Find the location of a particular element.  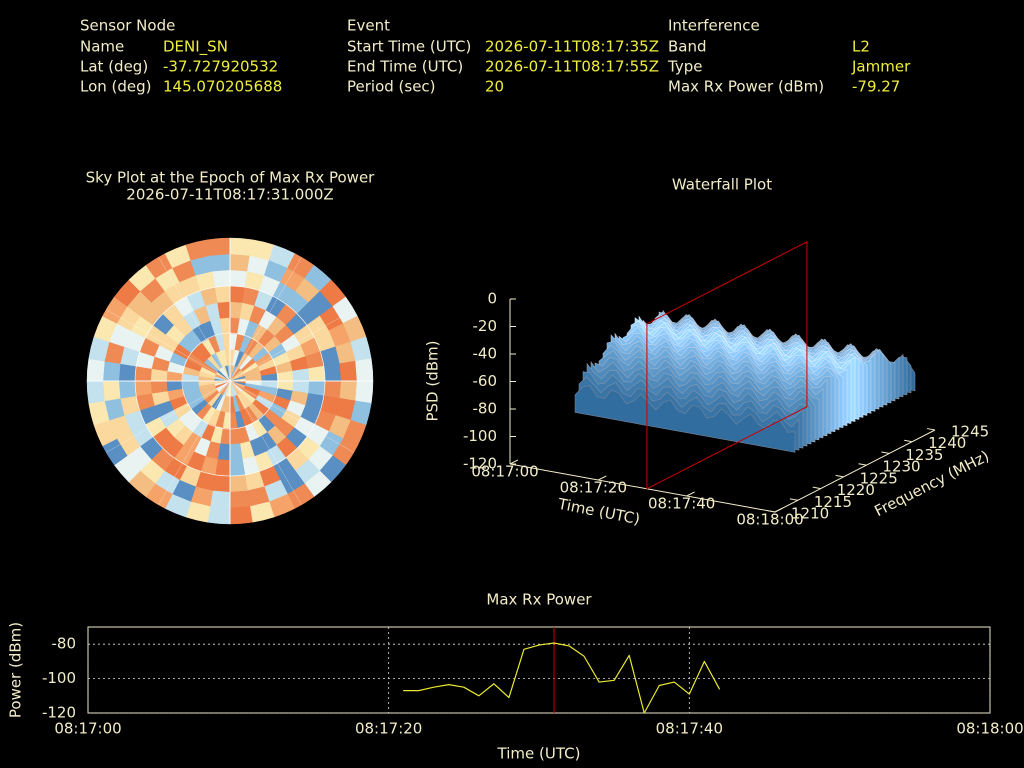

z-tick-label: 0 is located at coordinates (492, 299).